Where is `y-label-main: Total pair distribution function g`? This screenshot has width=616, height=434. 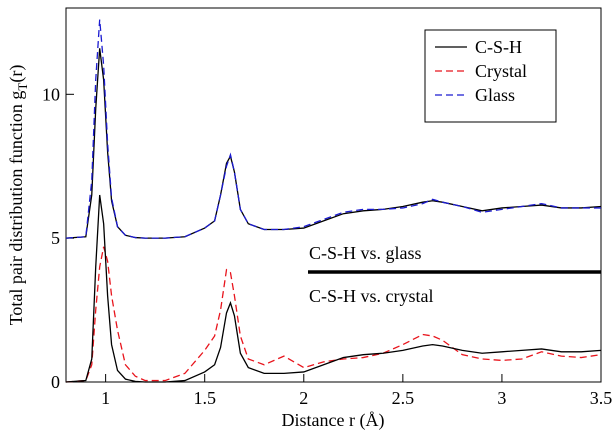 y-label-main: Total pair distribution function g is located at coordinates (16, 208).